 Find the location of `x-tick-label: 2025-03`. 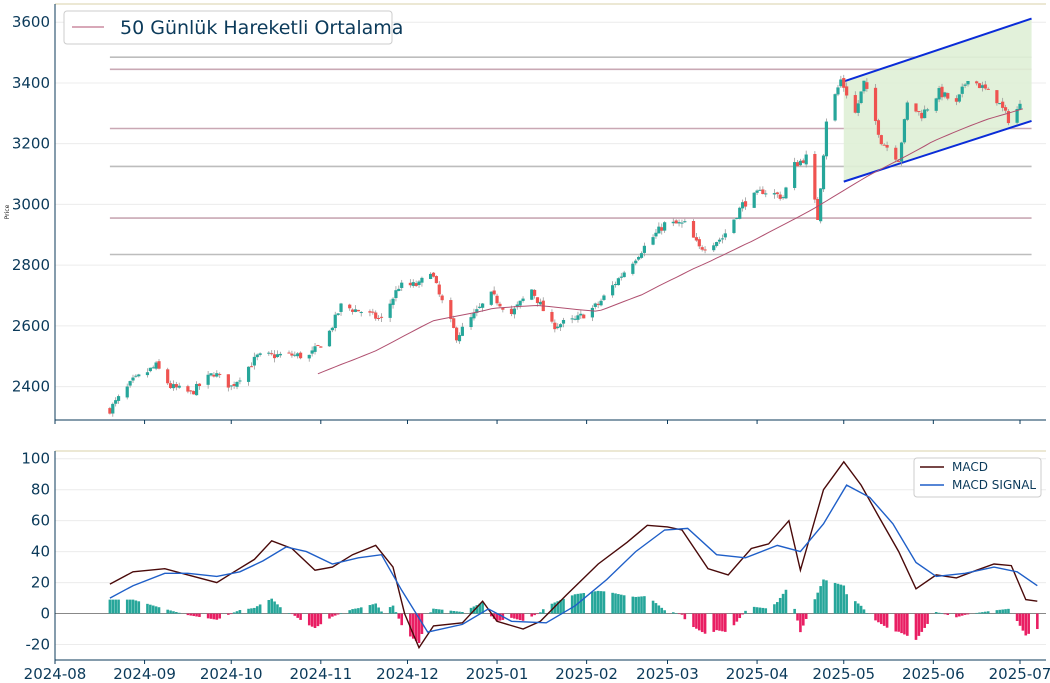

x-tick-label: 2025-03 is located at coordinates (667, 674).